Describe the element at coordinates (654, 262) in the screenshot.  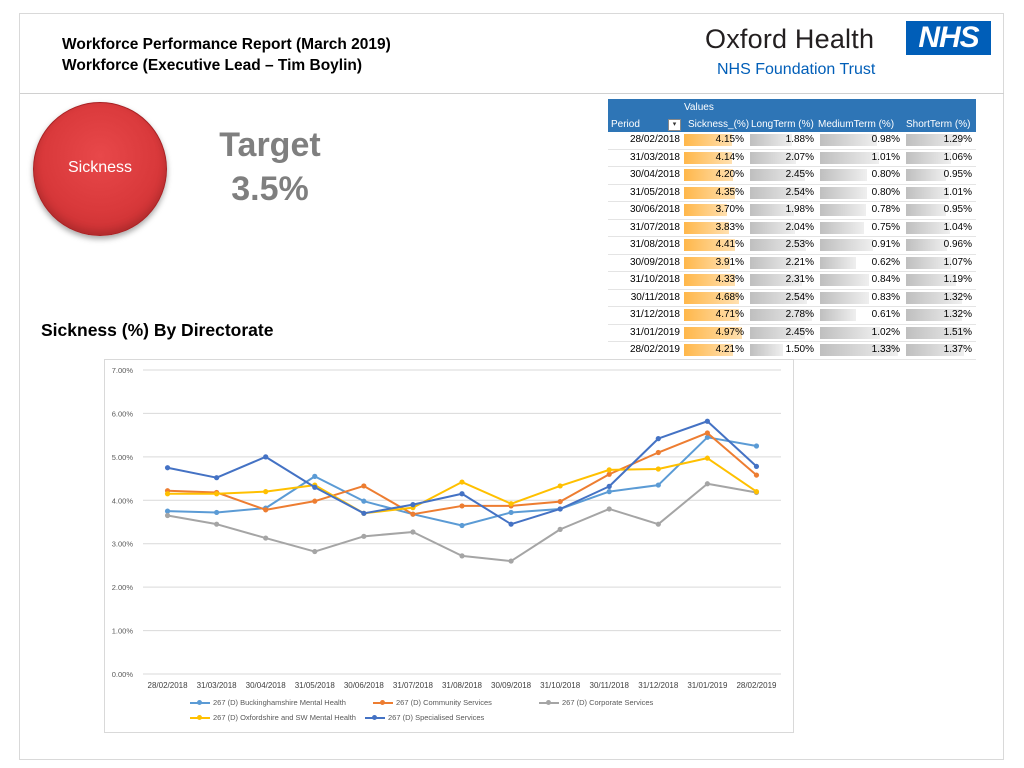
I see `pivot-cell-period: 30/09/2018` at that location.